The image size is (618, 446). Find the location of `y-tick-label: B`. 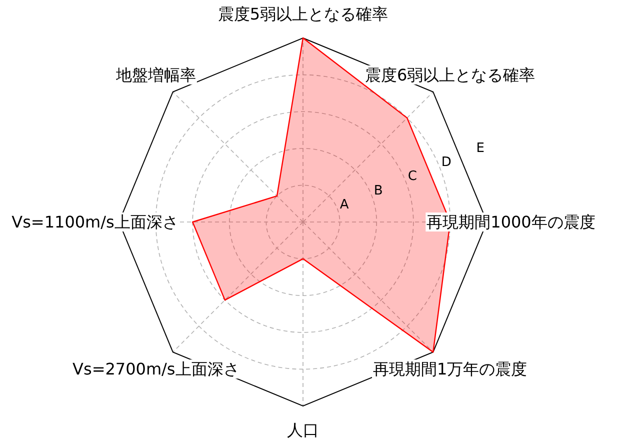

y-tick-label: B is located at coordinates (378, 190).